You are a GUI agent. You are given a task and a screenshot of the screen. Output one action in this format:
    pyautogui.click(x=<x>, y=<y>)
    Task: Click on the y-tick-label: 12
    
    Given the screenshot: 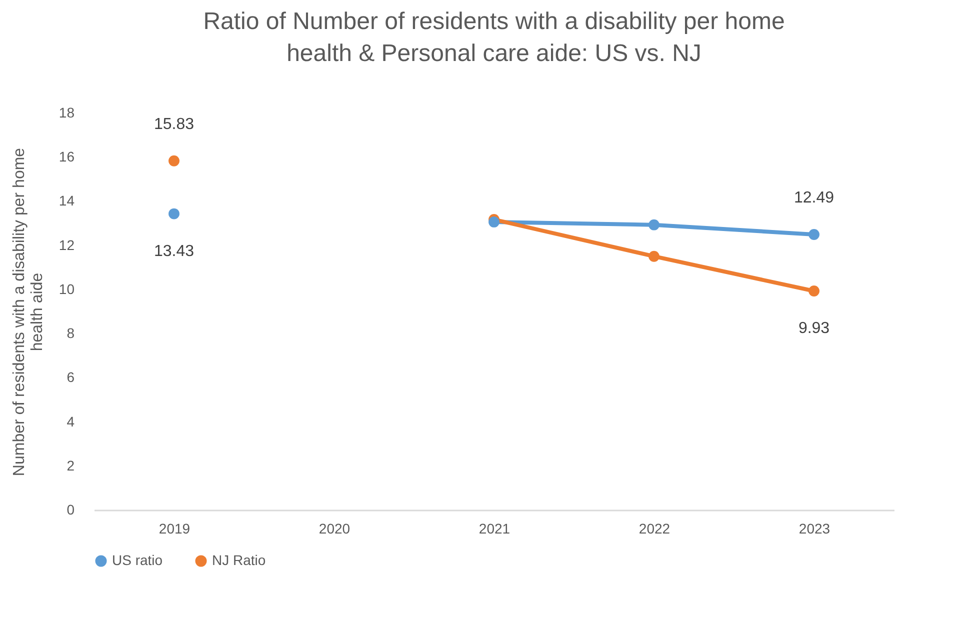 What is the action you would take?
    pyautogui.click(x=66, y=244)
    